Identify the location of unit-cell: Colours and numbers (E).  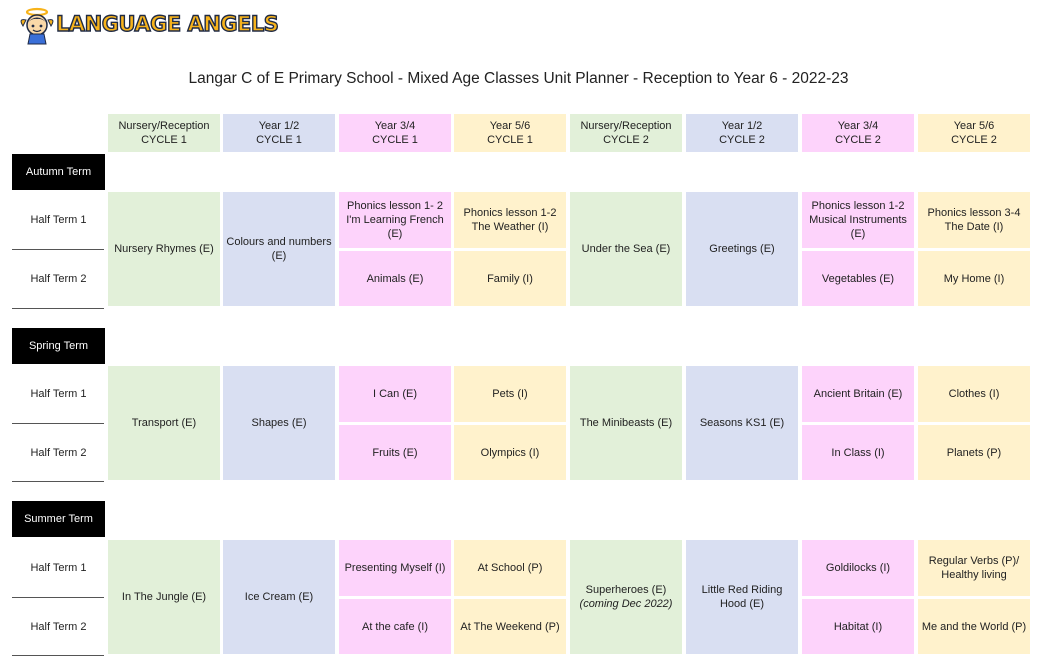
(279, 249).